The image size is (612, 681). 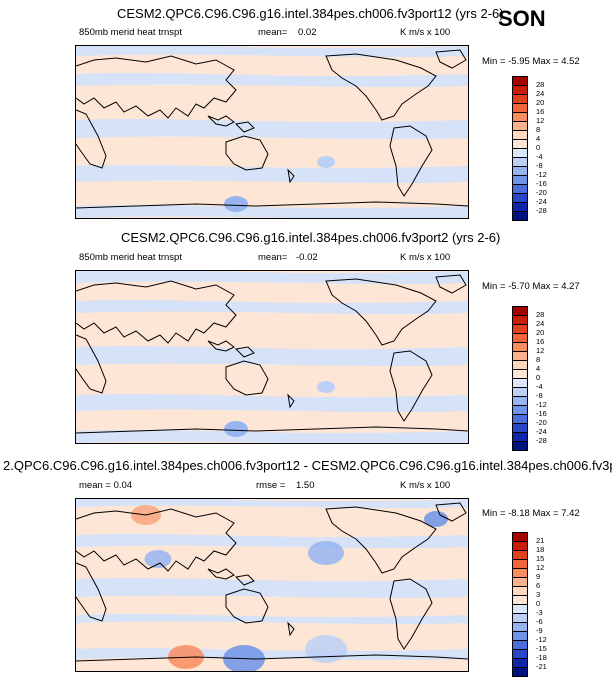 I want to click on colorbar-tick-label: 9, so click(x=538, y=576).